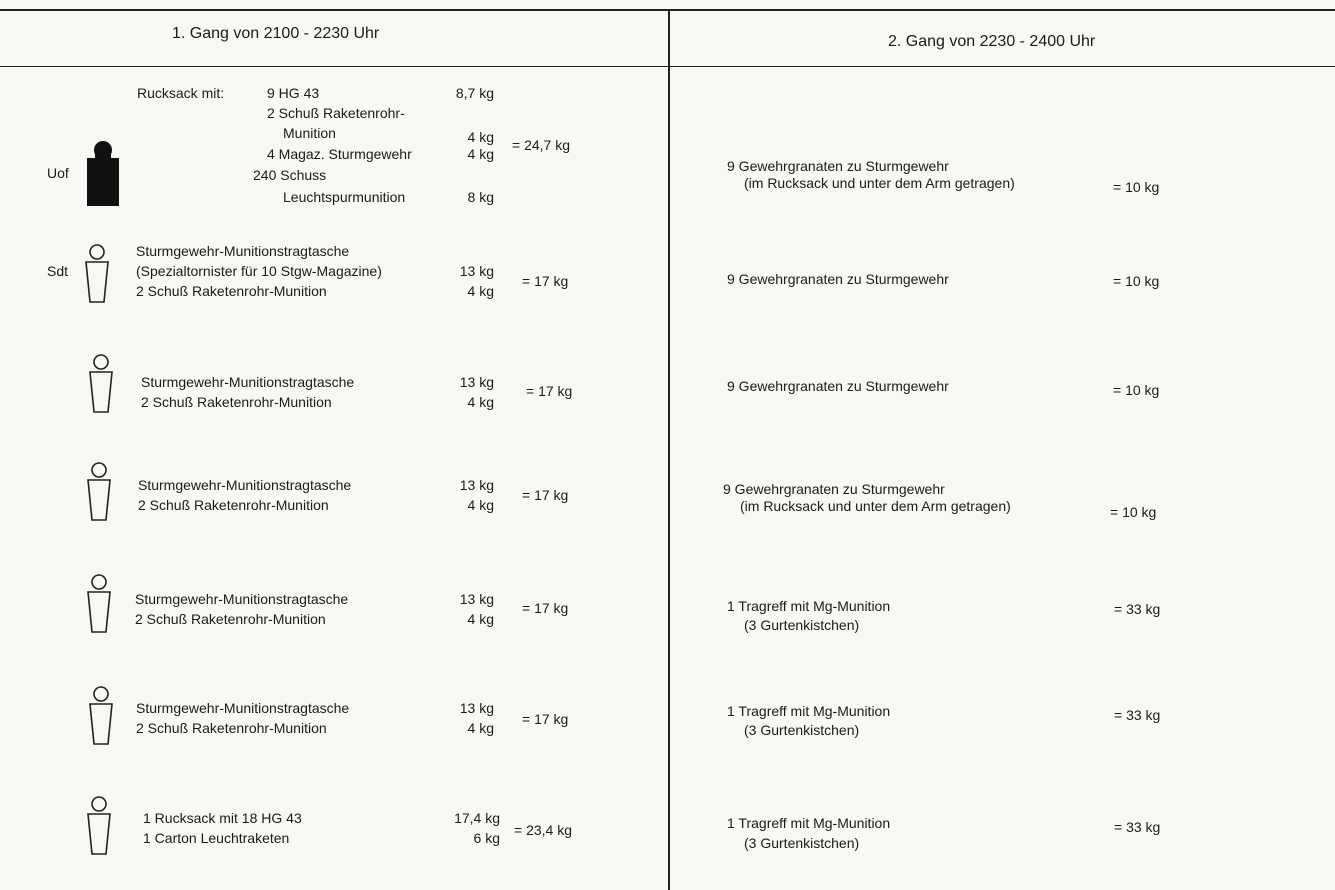 The image size is (1335, 890). I want to click on left-line: (Spezialtornister für 10 Stgw-Magazine), so click(259, 271).